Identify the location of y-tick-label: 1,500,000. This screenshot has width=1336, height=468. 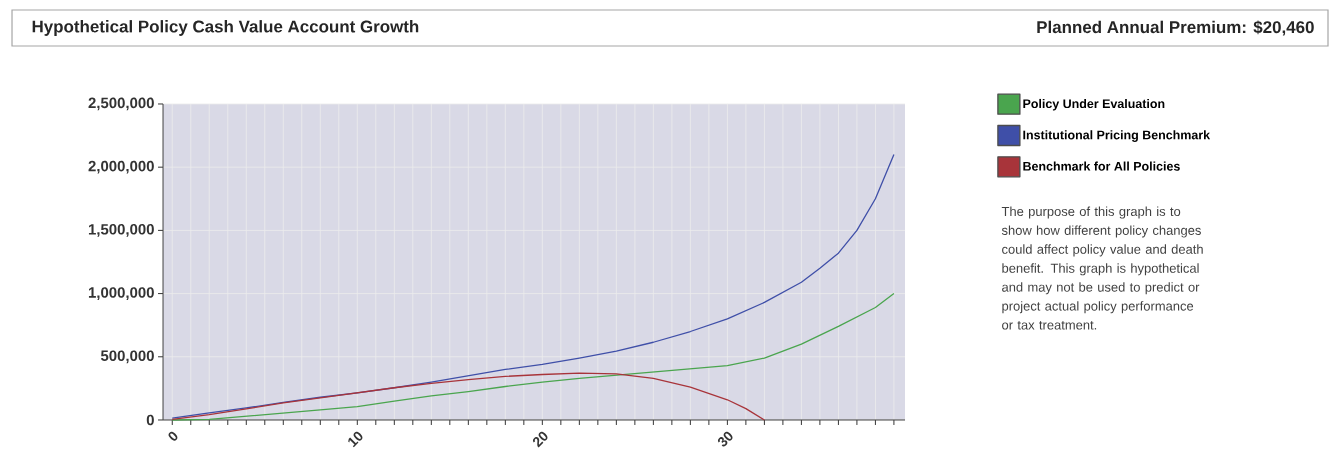
(121, 230).